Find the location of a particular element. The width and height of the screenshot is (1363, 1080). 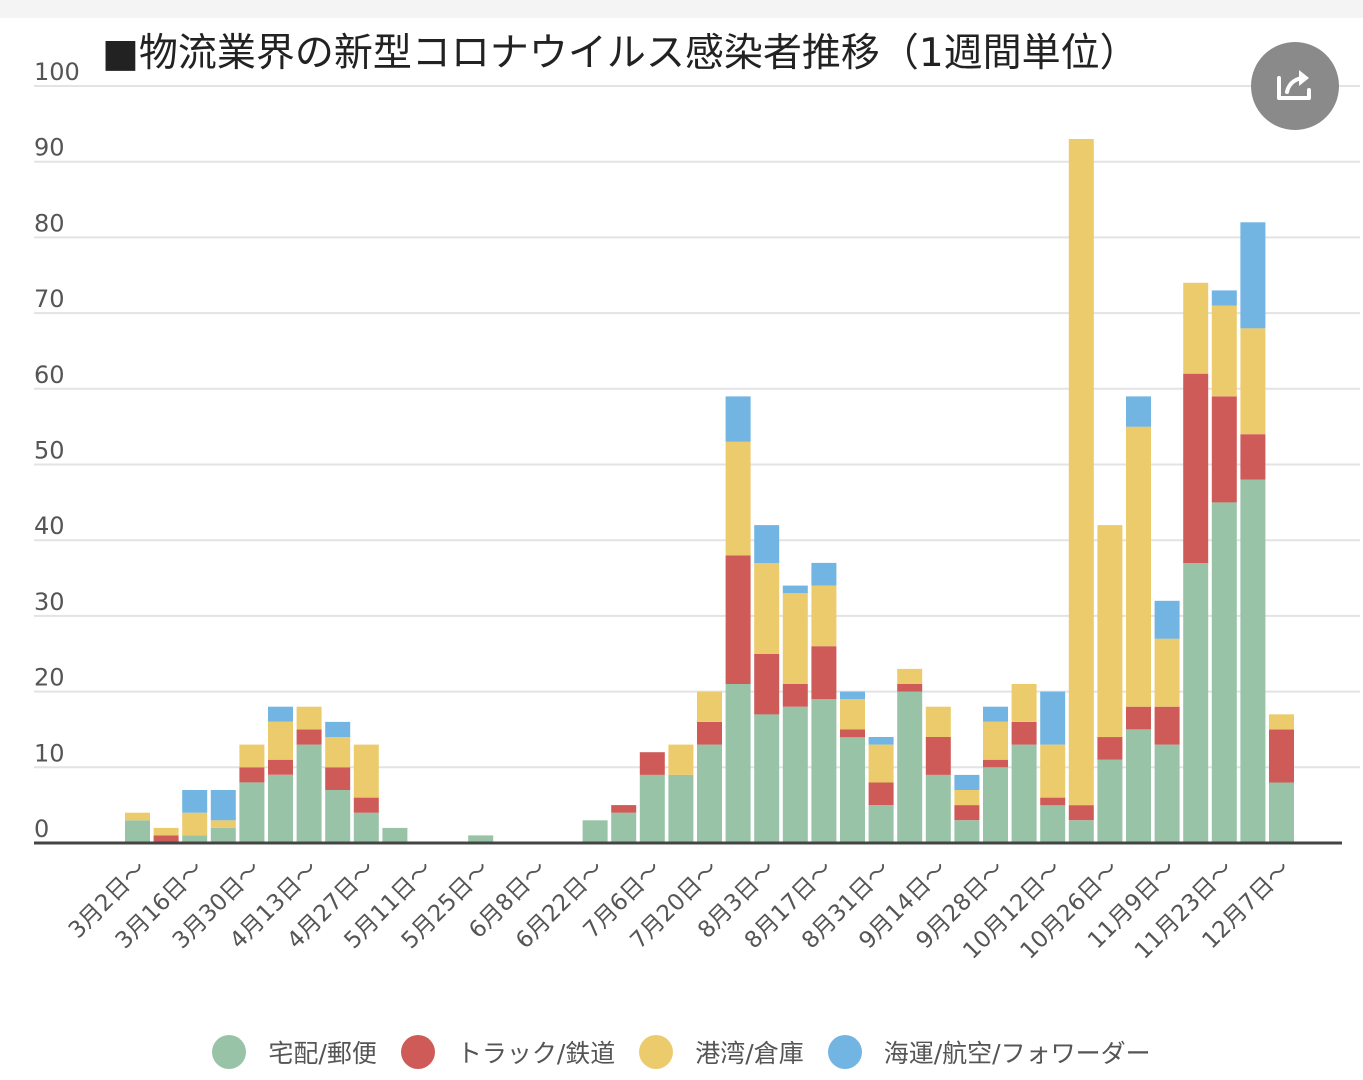

legend-swatch-truck is located at coordinates (417, 1052).